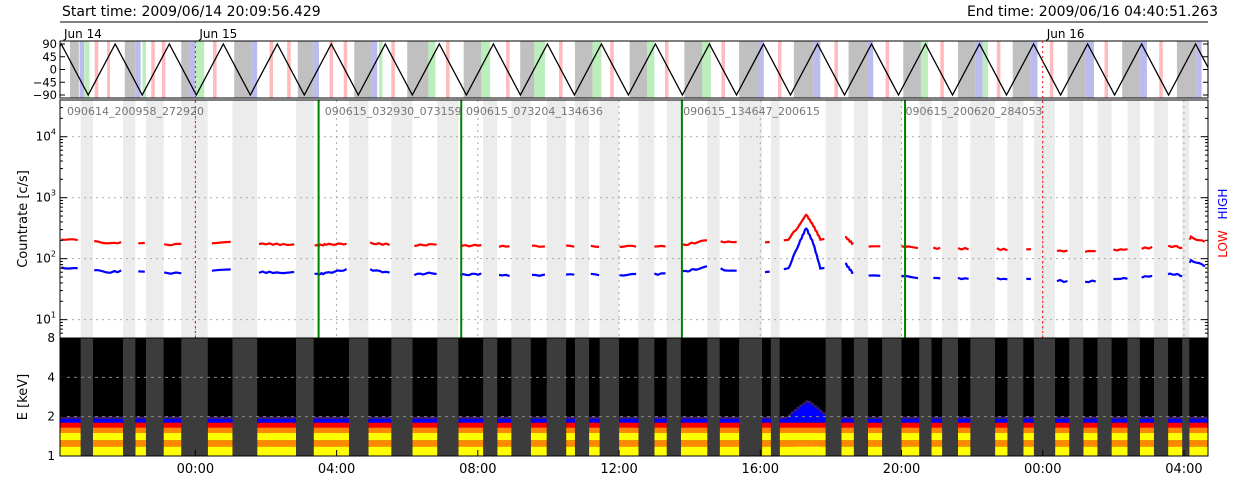 This screenshot has height=480, width=1240. I want to click on start-time-label: Start time: 2009/06/14 20:09:56.429, so click(191, 12).